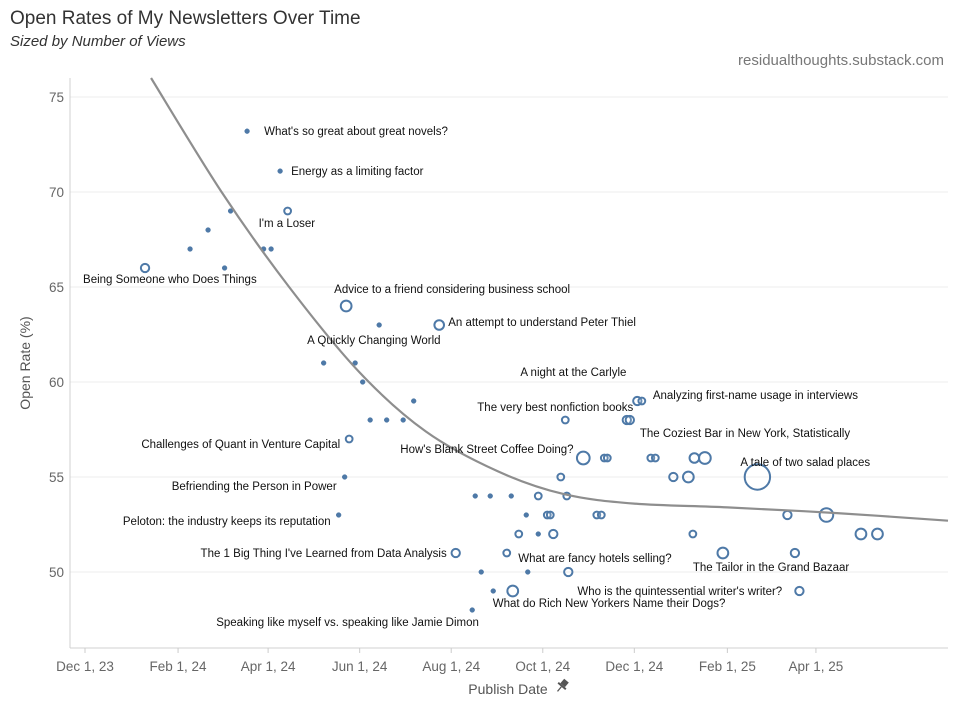  Describe the element at coordinates (85, 666) in the screenshot. I see `x-tick-label: Dec 1, 23` at that location.